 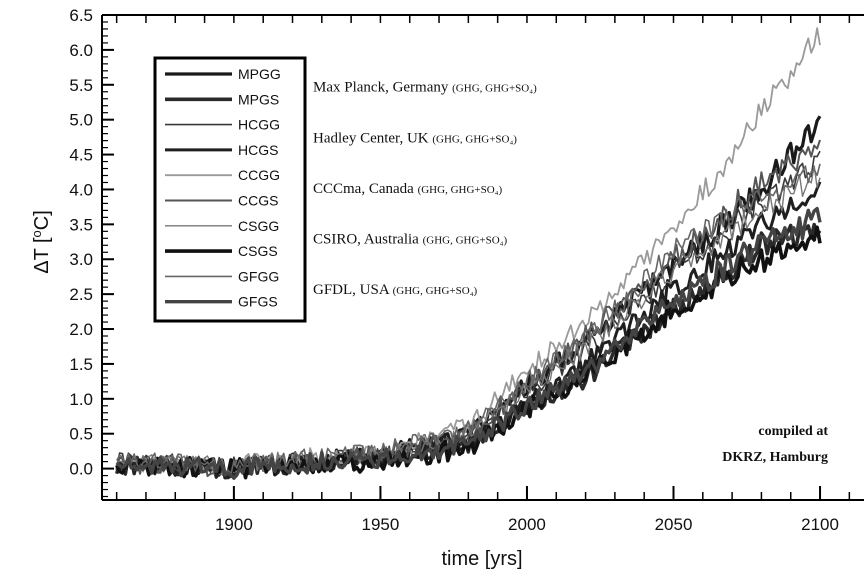 I want to click on y-tick-label: 5.0, so click(x=81, y=120).